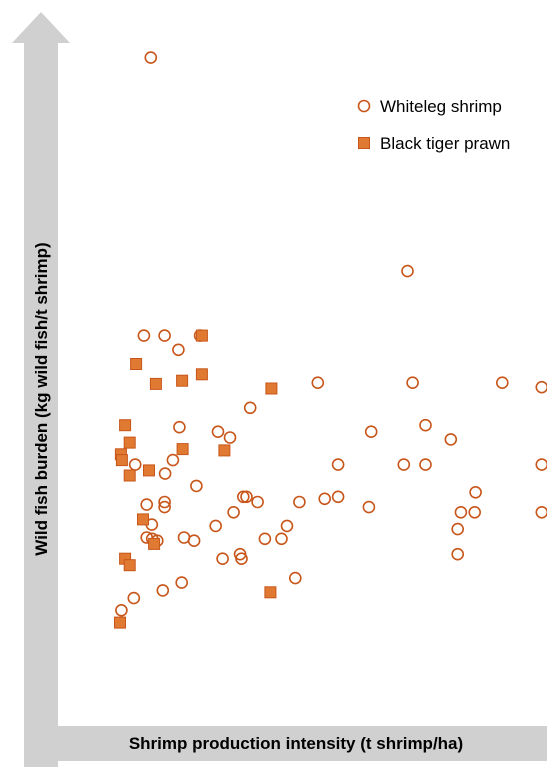  What do you see at coordinates (364, 143) in the screenshot?
I see `legend-marker-blacktiger` at bounding box center [364, 143].